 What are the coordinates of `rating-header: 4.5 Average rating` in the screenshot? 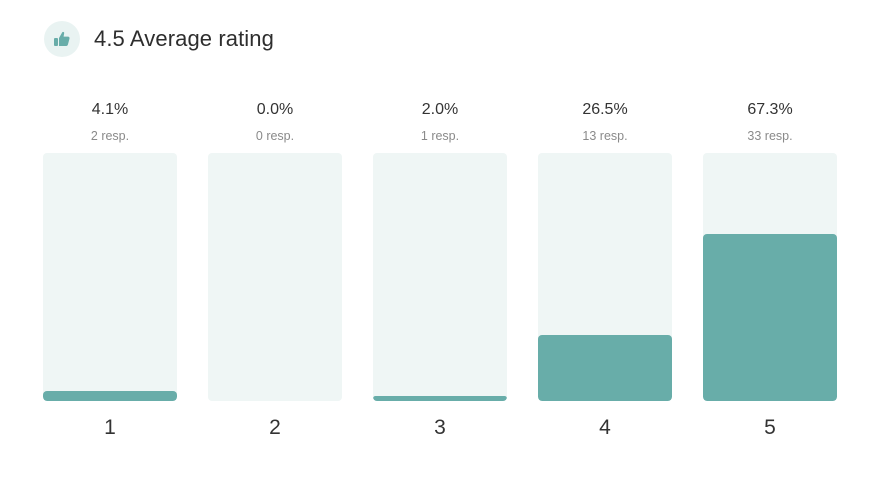 It's located at (159, 39).